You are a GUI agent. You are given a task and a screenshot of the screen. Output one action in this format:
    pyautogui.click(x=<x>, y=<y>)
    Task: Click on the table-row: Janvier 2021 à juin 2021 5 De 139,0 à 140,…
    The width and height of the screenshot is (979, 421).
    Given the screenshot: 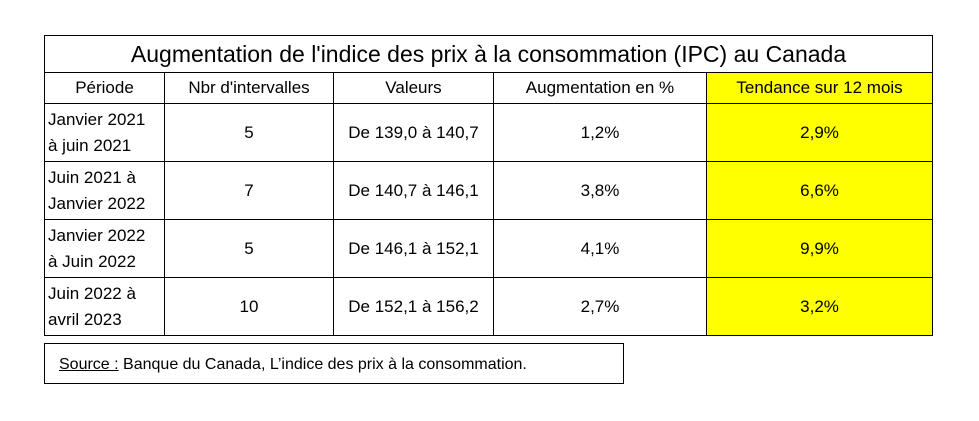 What is the action you would take?
    pyautogui.click(x=489, y=132)
    